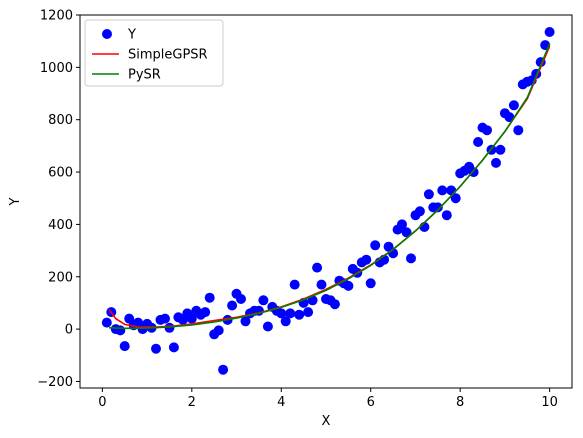 The image size is (583, 438). I want to click on x-tick-label: 2, so click(192, 402).